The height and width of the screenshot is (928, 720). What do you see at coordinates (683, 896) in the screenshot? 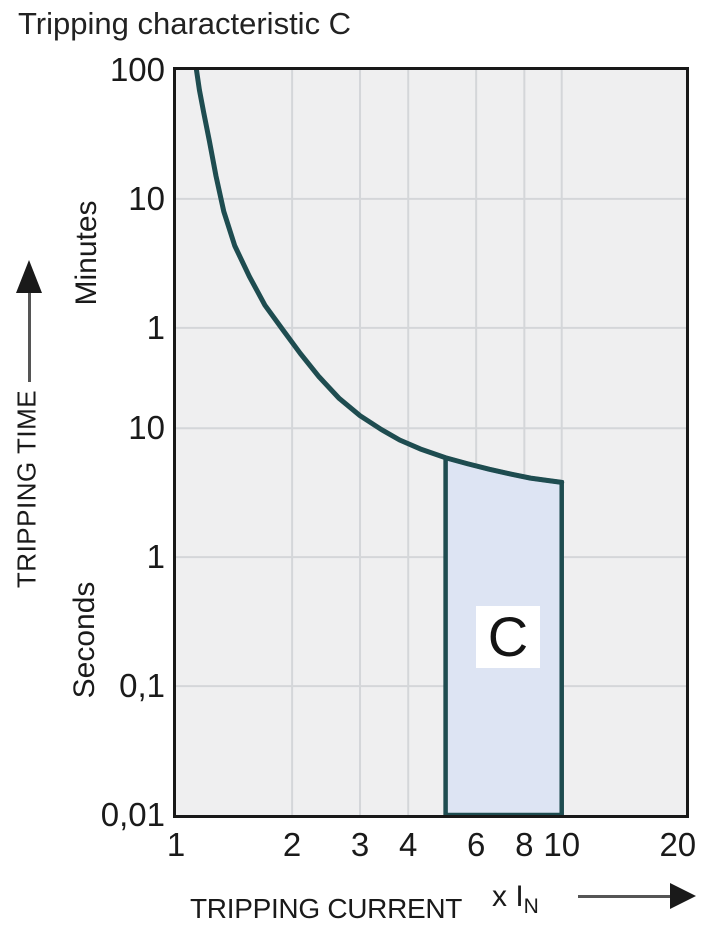
I see `arrow-right-head` at bounding box center [683, 896].